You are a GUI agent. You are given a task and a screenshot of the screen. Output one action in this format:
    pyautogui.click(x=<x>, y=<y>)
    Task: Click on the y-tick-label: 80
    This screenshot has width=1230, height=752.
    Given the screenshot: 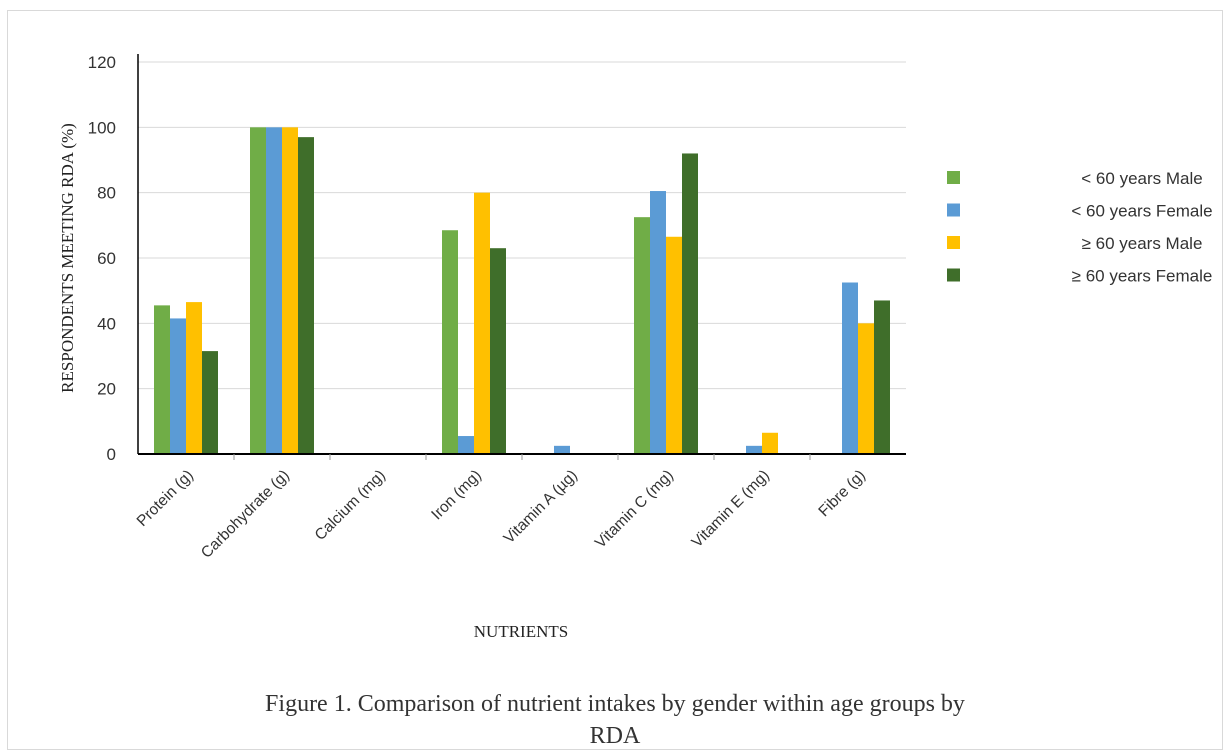 What is the action you would take?
    pyautogui.click(x=106, y=193)
    